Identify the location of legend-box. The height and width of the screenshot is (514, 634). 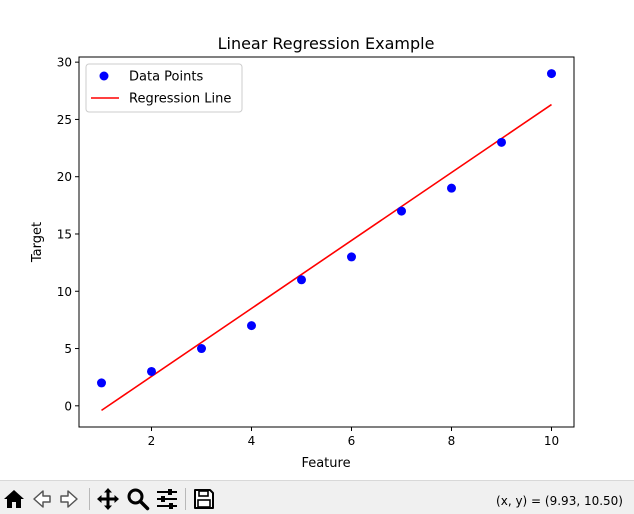
(164, 88).